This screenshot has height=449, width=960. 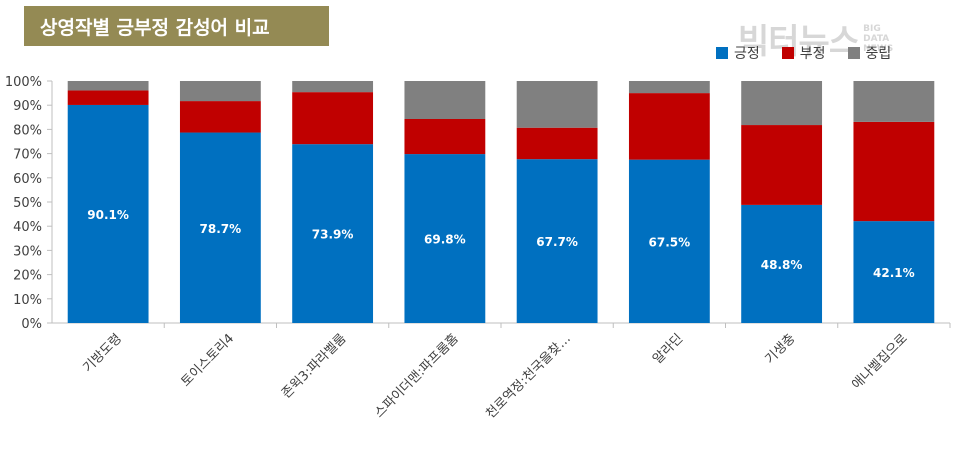 I want to click on chart-title: 상영작별 긍부정 감성어 비교, so click(x=176, y=26).